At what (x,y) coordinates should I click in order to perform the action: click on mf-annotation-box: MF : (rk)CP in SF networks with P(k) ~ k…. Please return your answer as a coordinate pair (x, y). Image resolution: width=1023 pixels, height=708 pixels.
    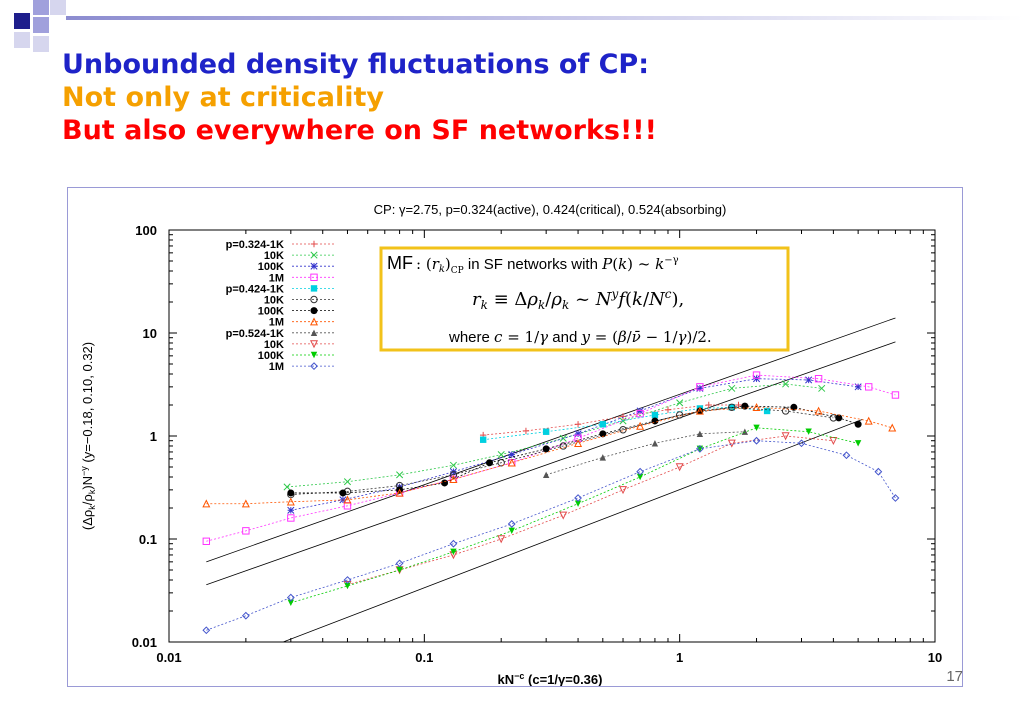
    Looking at the image, I should click on (584, 299).